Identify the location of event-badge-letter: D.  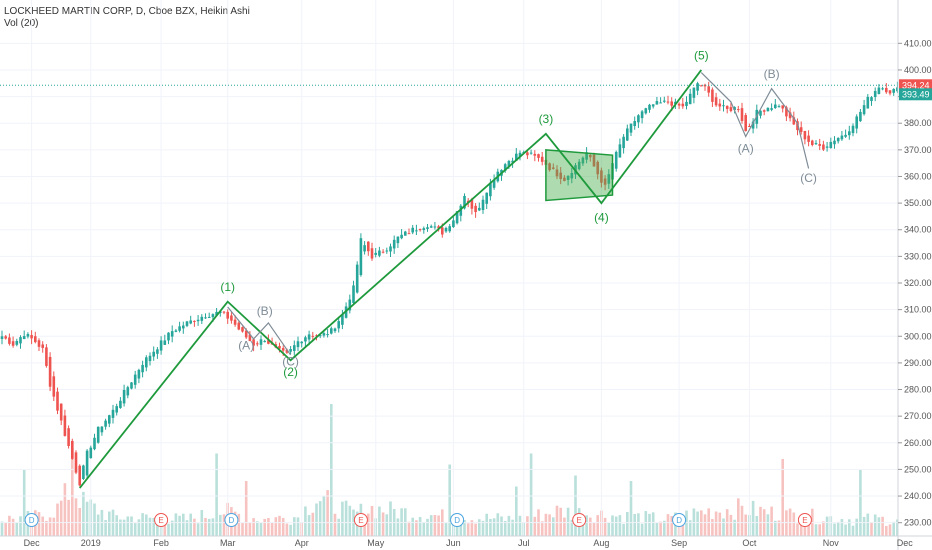
(679, 520).